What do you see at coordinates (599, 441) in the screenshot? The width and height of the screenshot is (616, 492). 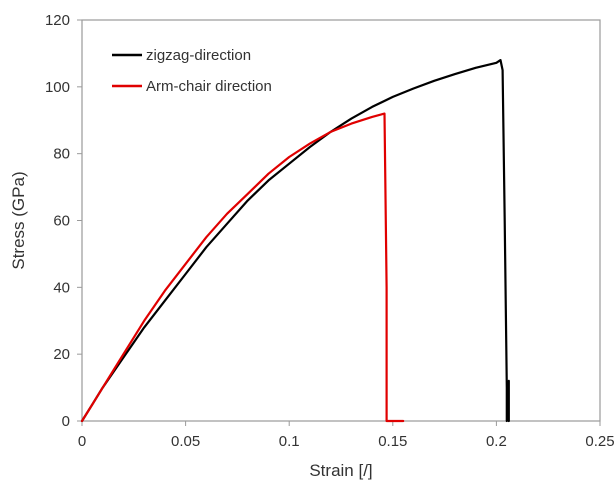 I see `x-tick-label: 0.25` at bounding box center [599, 441].